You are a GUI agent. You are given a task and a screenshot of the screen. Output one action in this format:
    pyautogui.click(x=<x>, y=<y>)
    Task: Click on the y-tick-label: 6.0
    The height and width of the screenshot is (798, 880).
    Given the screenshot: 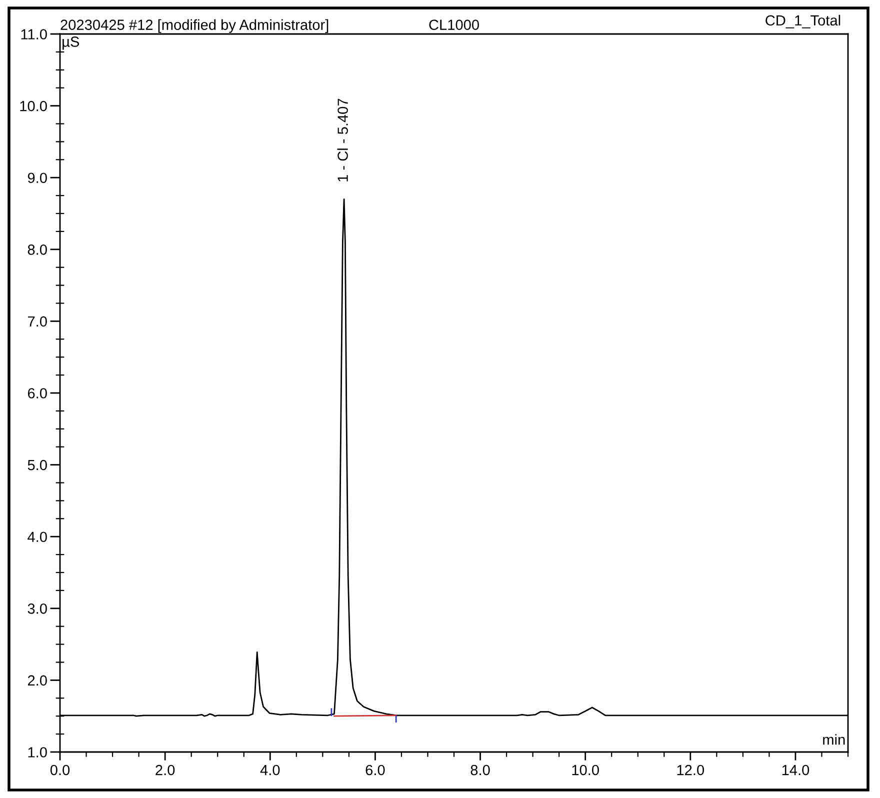 What is the action you would take?
    pyautogui.click(x=37, y=393)
    